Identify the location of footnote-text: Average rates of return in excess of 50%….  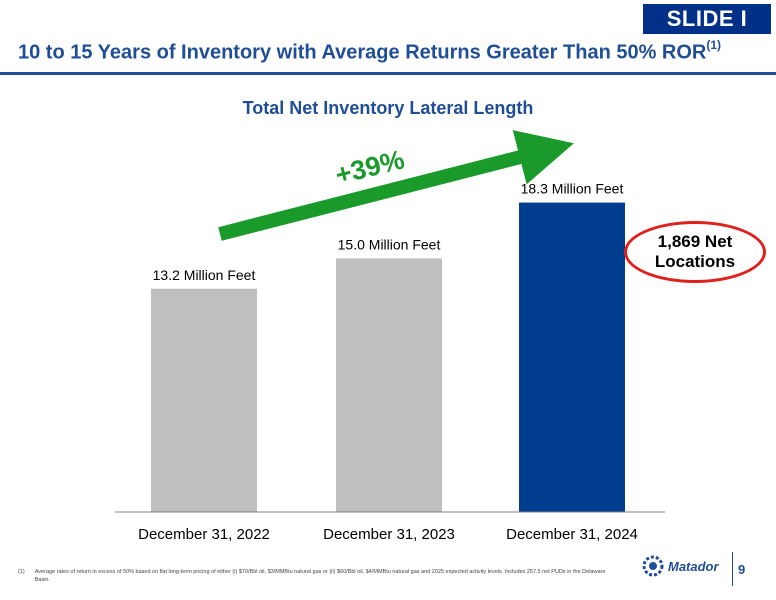
(320, 576).